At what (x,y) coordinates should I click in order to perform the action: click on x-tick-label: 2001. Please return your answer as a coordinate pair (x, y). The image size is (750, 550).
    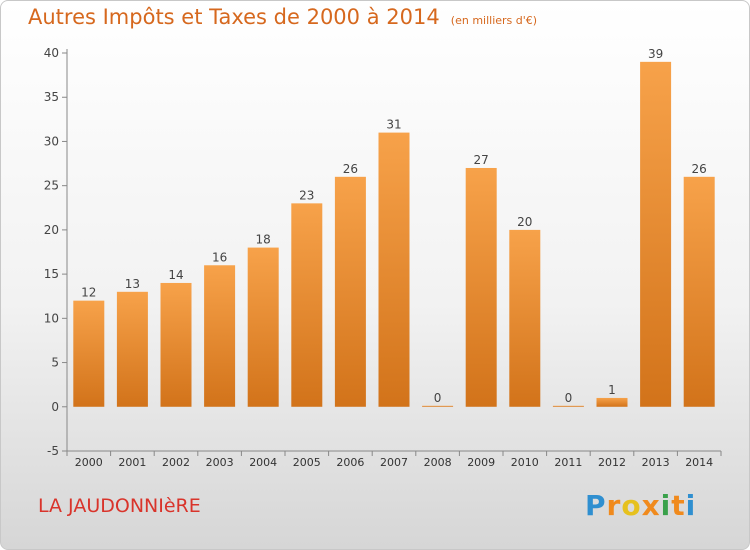
    Looking at the image, I should click on (132, 462).